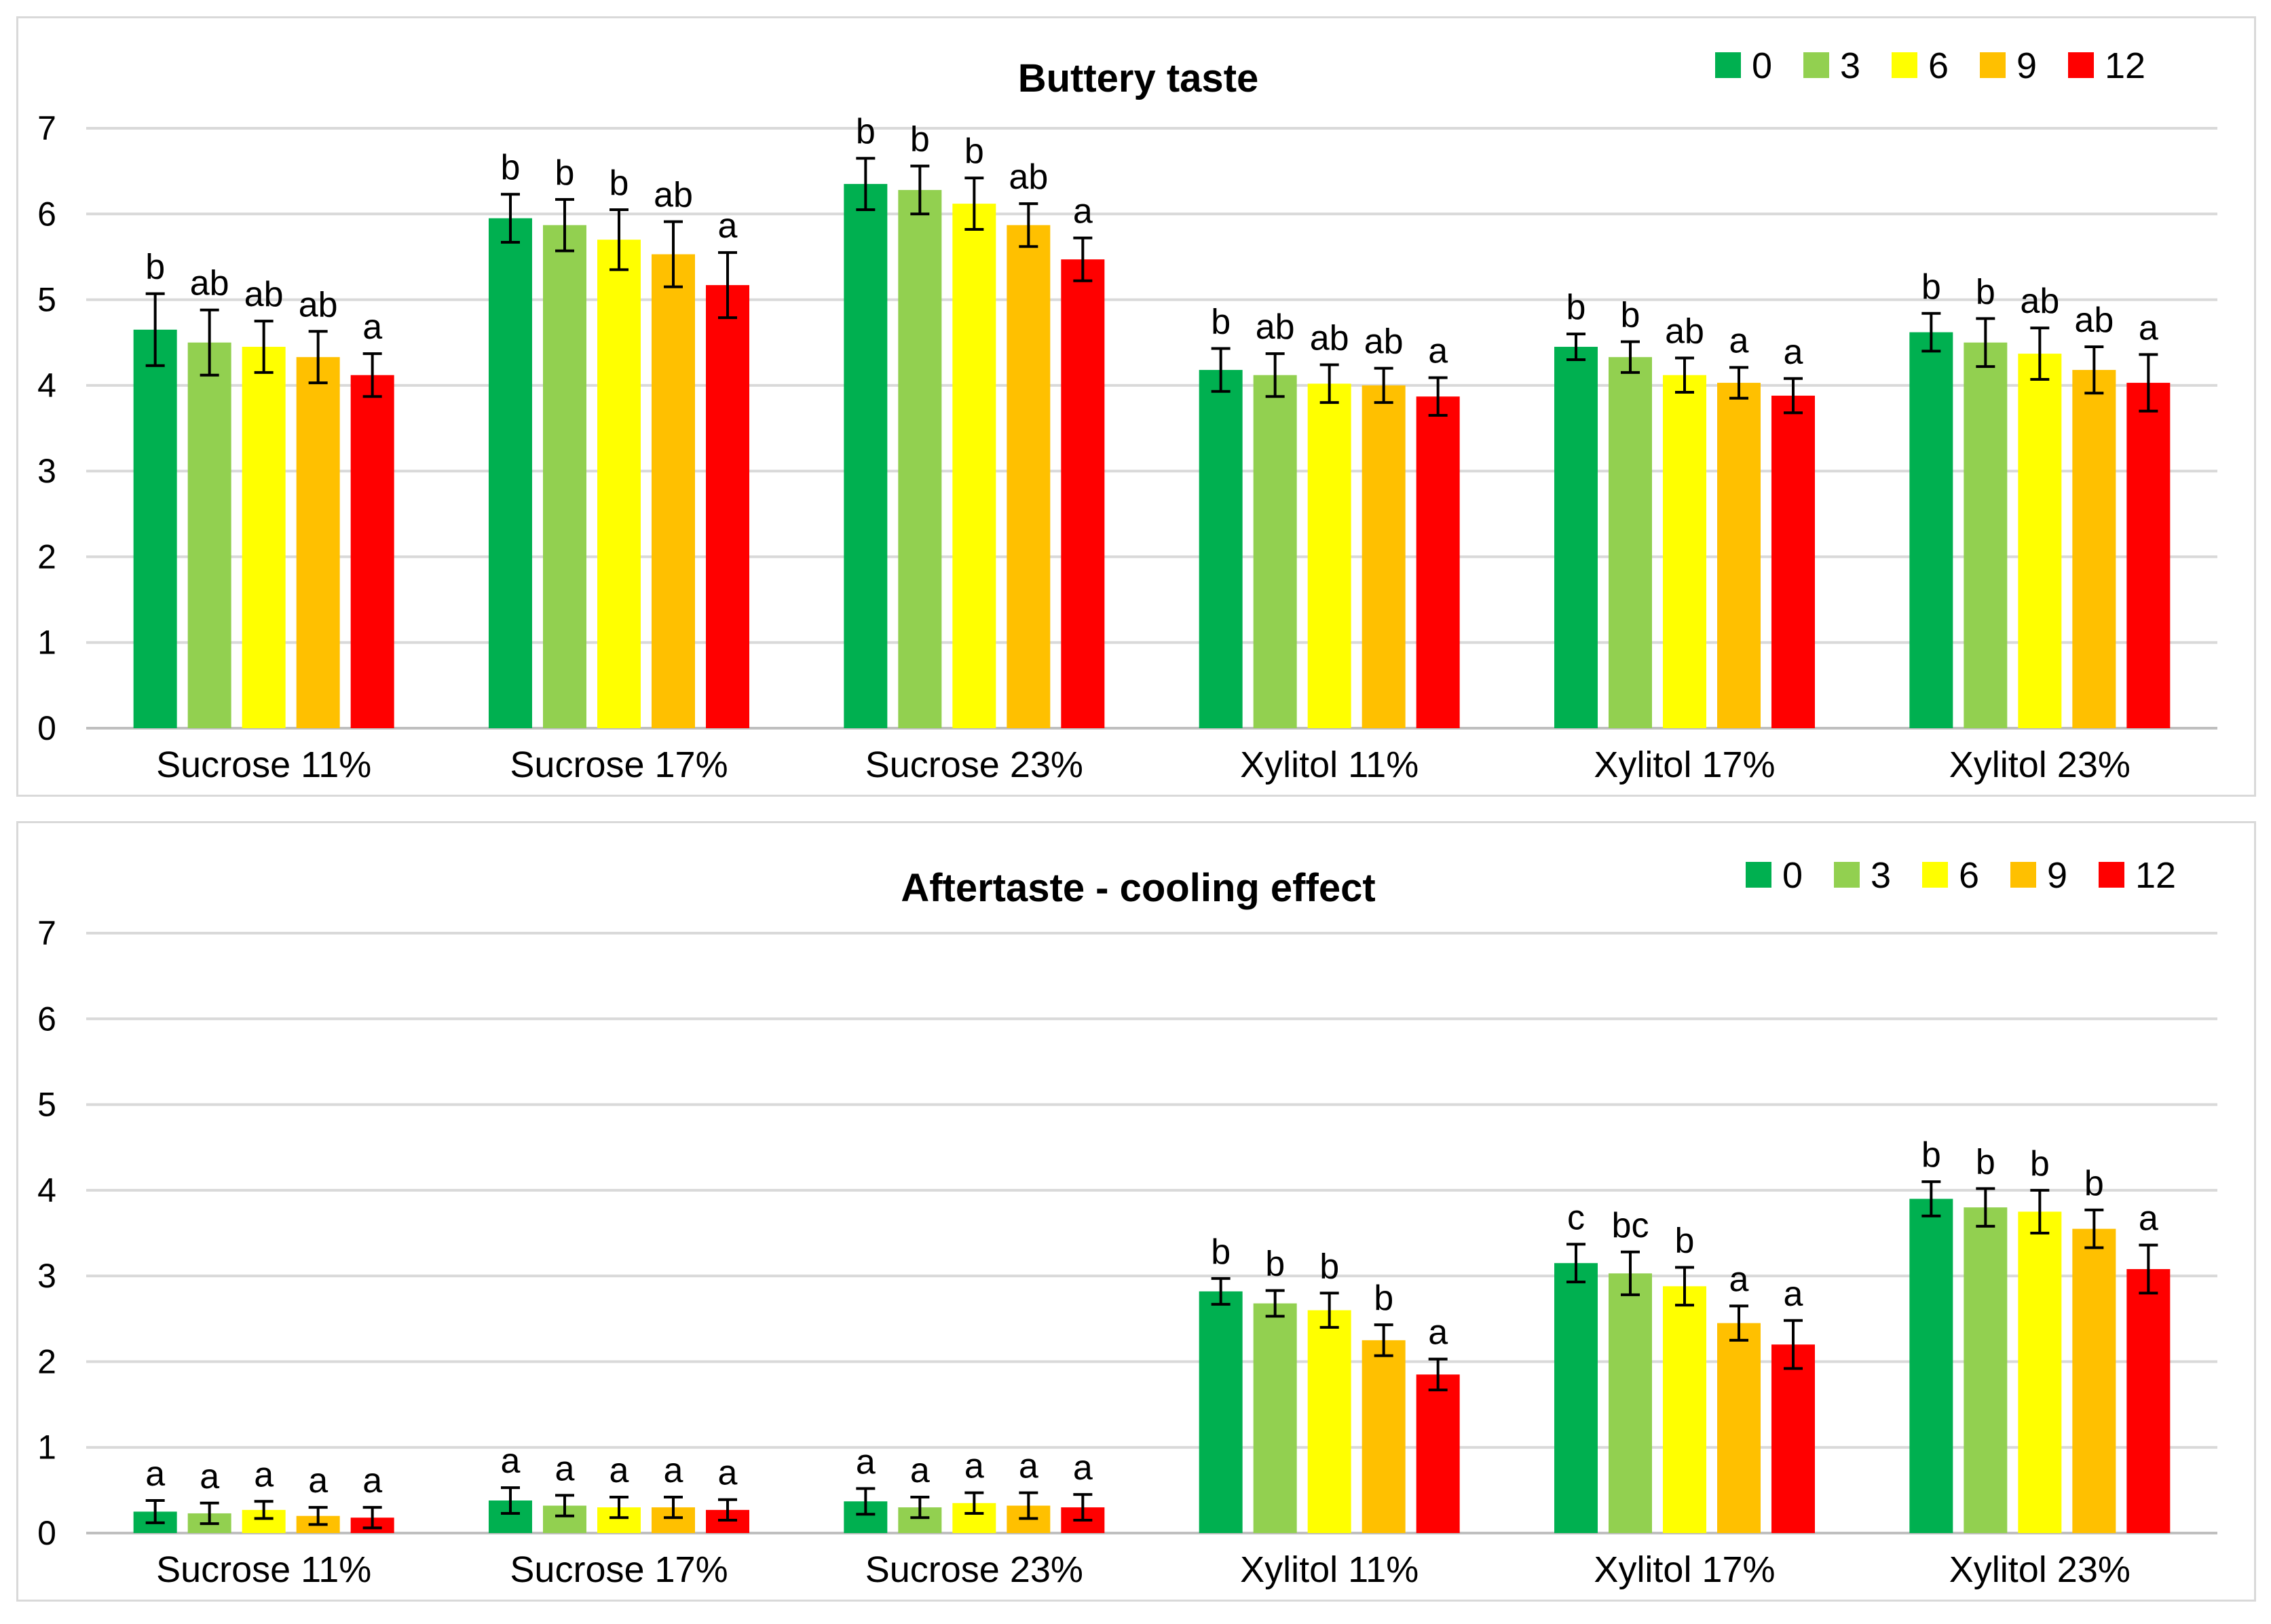 The height and width of the screenshot is (1624, 2271). Describe the element at coordinates (1138, 888) in the screenshot. I see `chart-title: Aftertaste - cooling effect` at that location.